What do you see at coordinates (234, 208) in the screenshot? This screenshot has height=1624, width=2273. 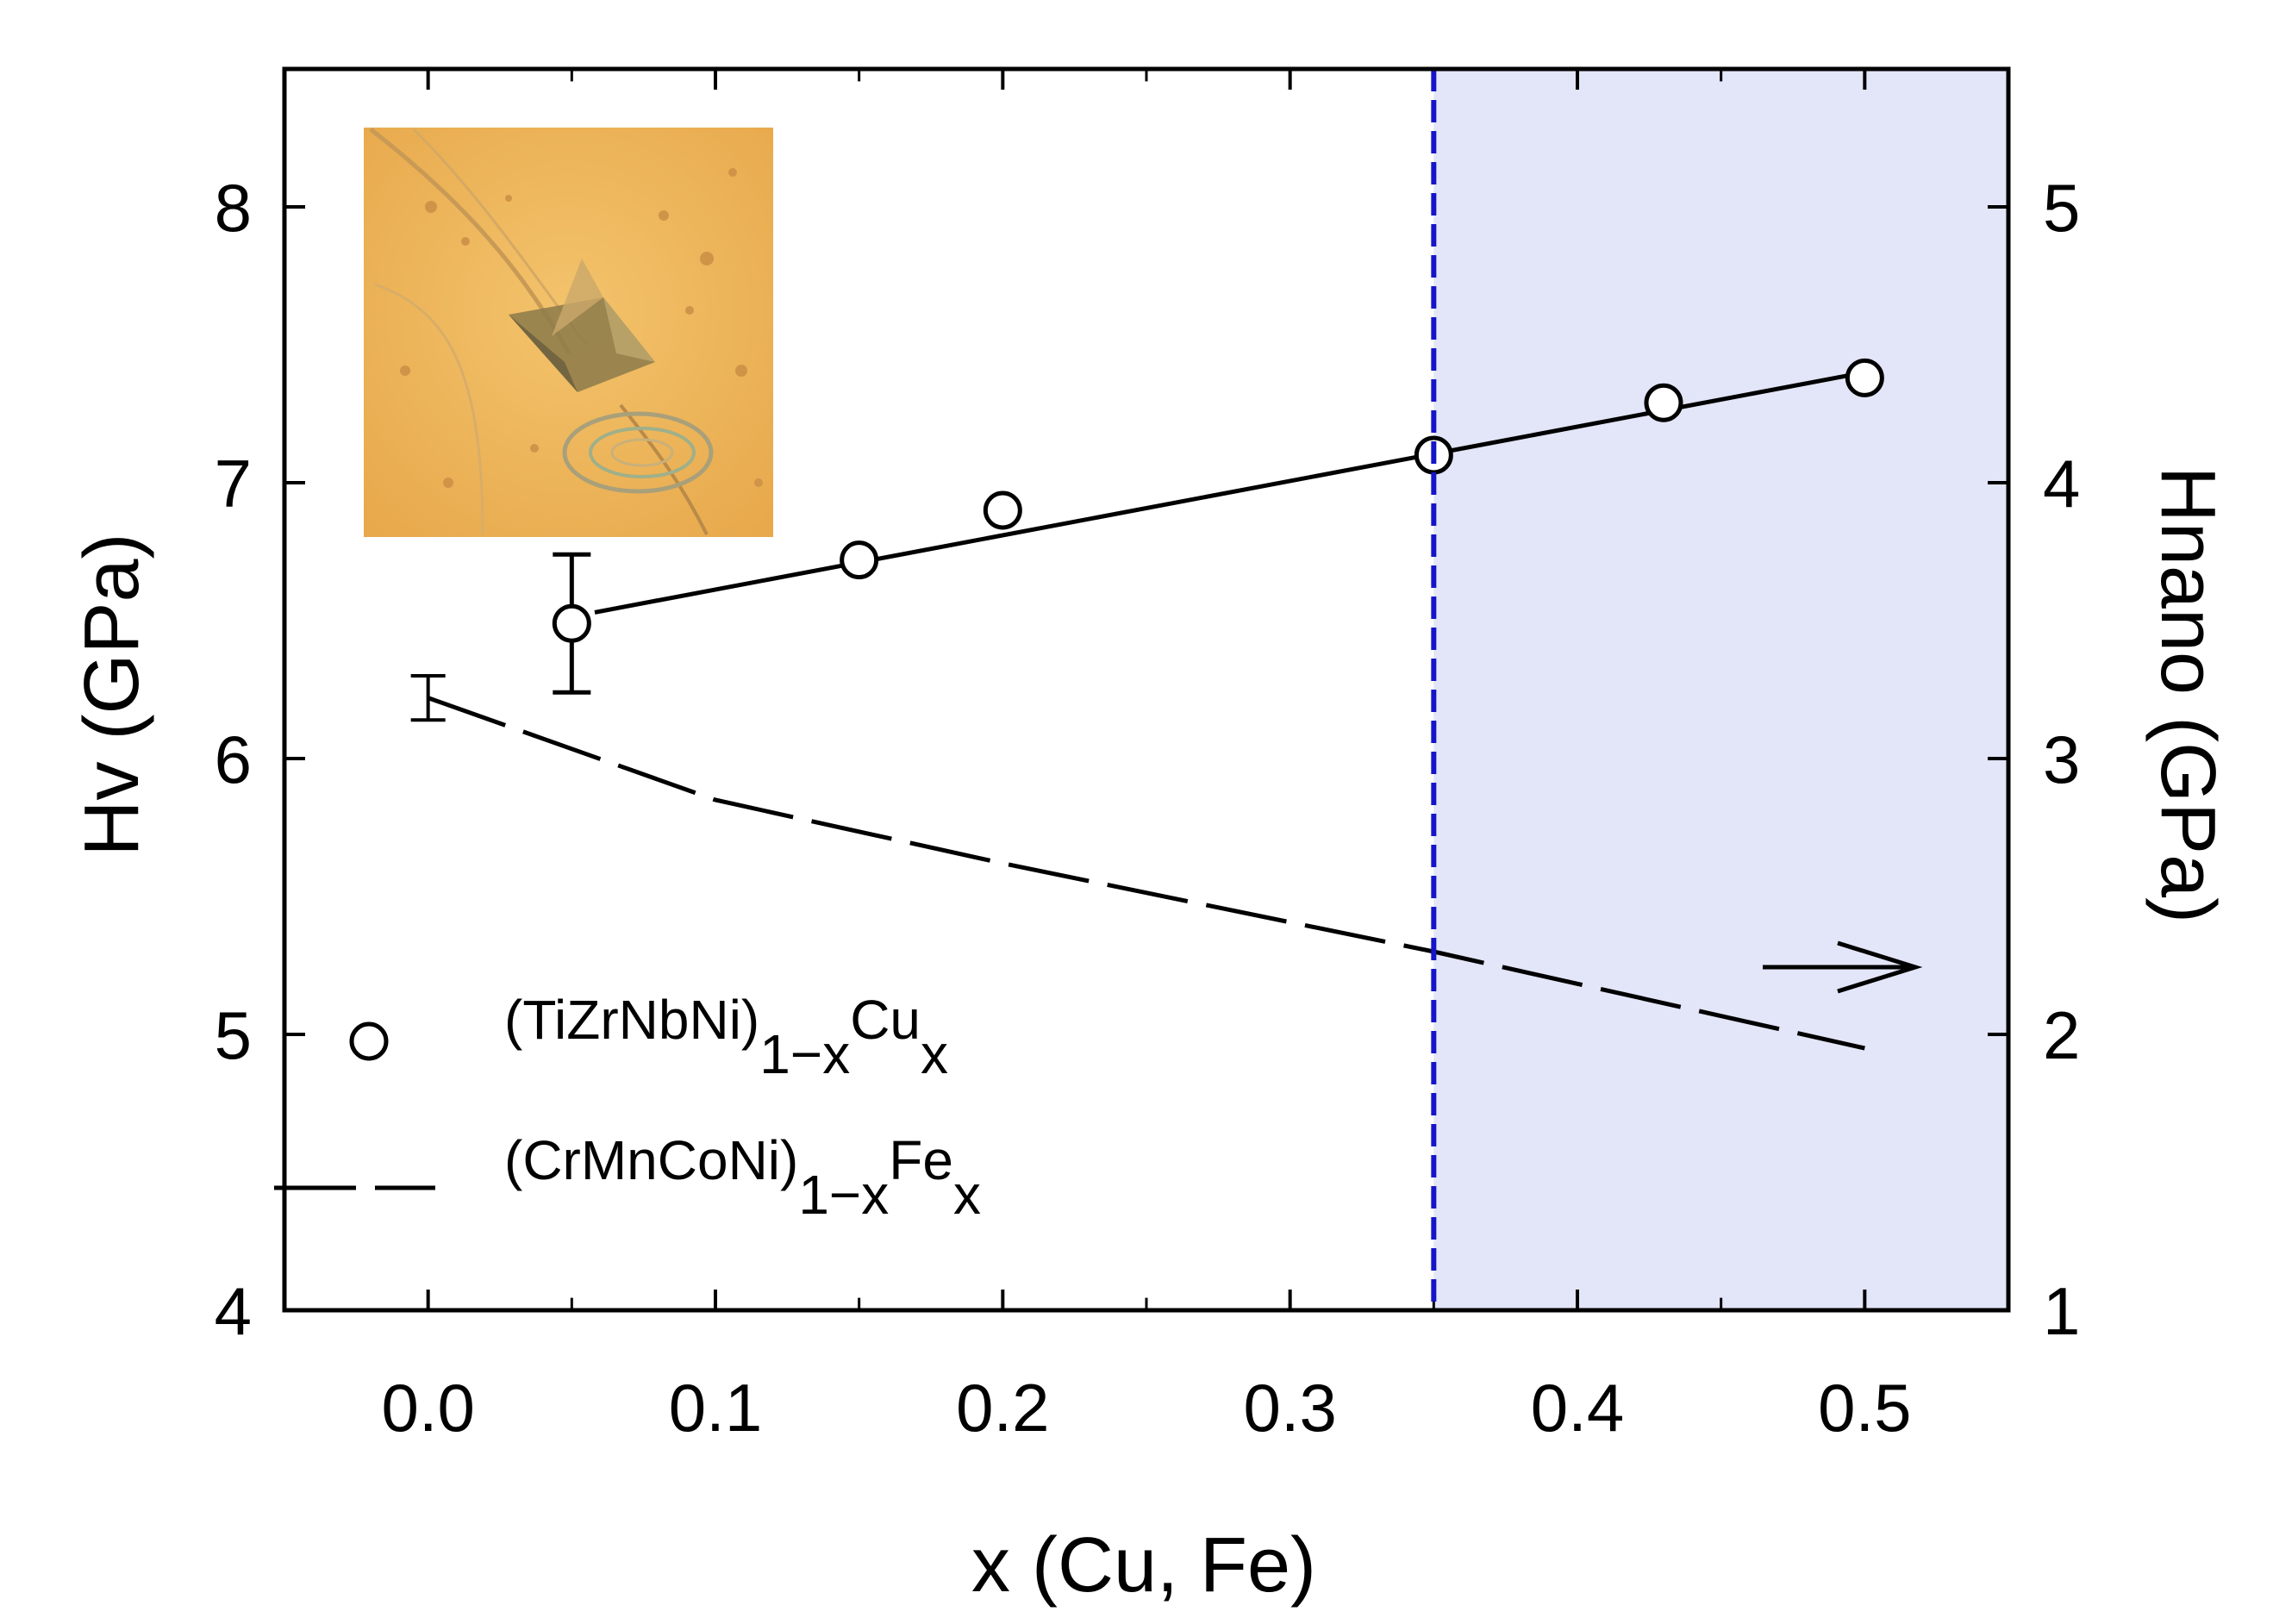 I see `y-tick-label: 8` at bounding box center [234, 208].